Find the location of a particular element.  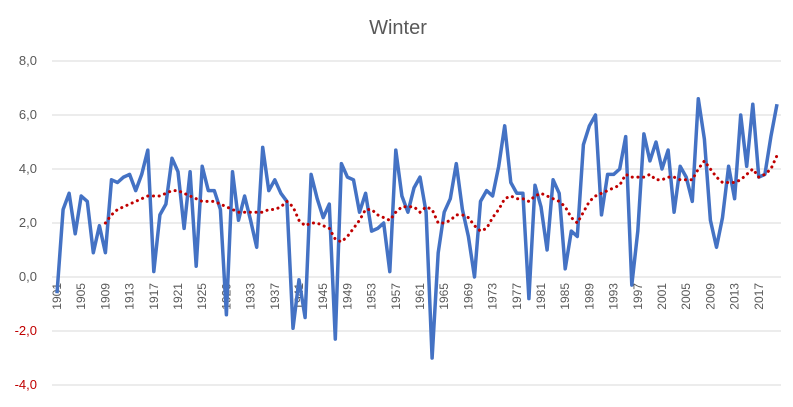

x-tick-label: 2009 is located at coordinates (710, 296).